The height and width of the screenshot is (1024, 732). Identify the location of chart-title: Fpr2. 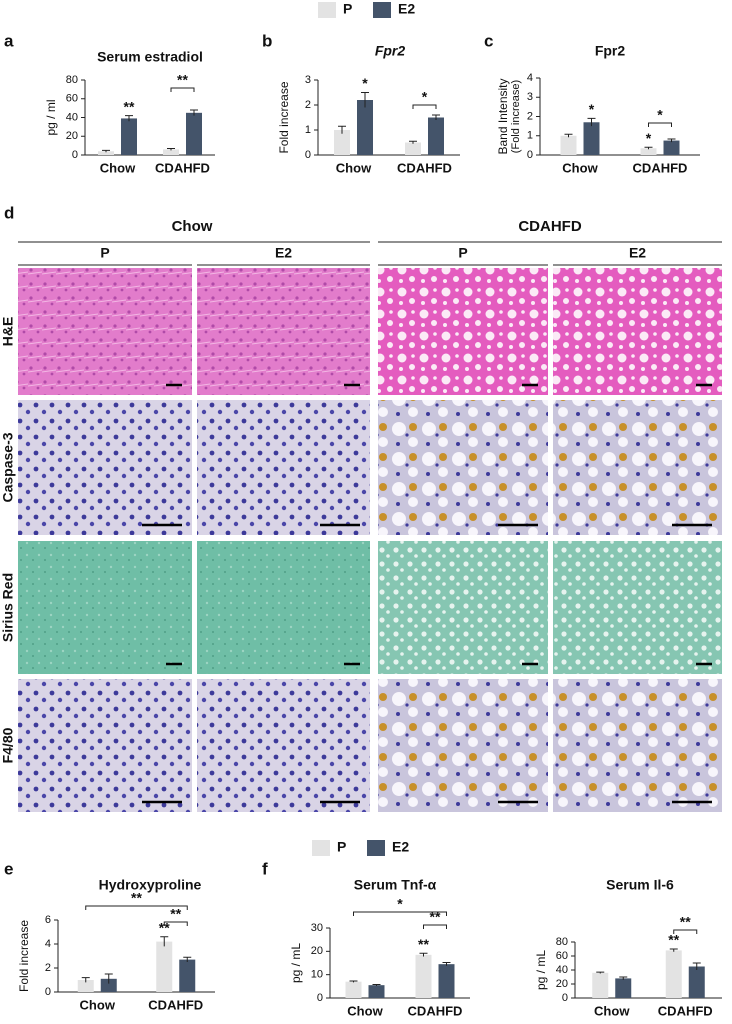
(610, 51).